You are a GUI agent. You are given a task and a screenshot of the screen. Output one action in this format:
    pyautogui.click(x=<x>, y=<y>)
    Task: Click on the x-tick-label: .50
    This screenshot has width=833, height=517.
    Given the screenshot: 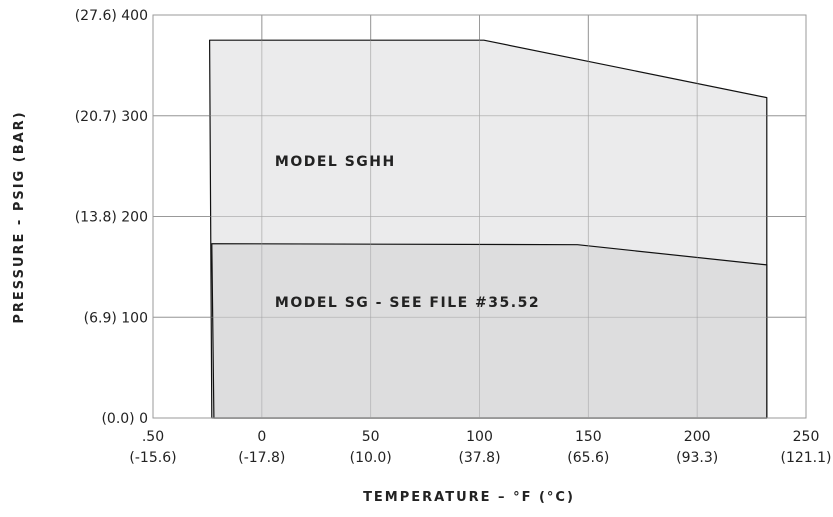 What is the action you would take?
    pyautogui.click(x=153, y=437)
    